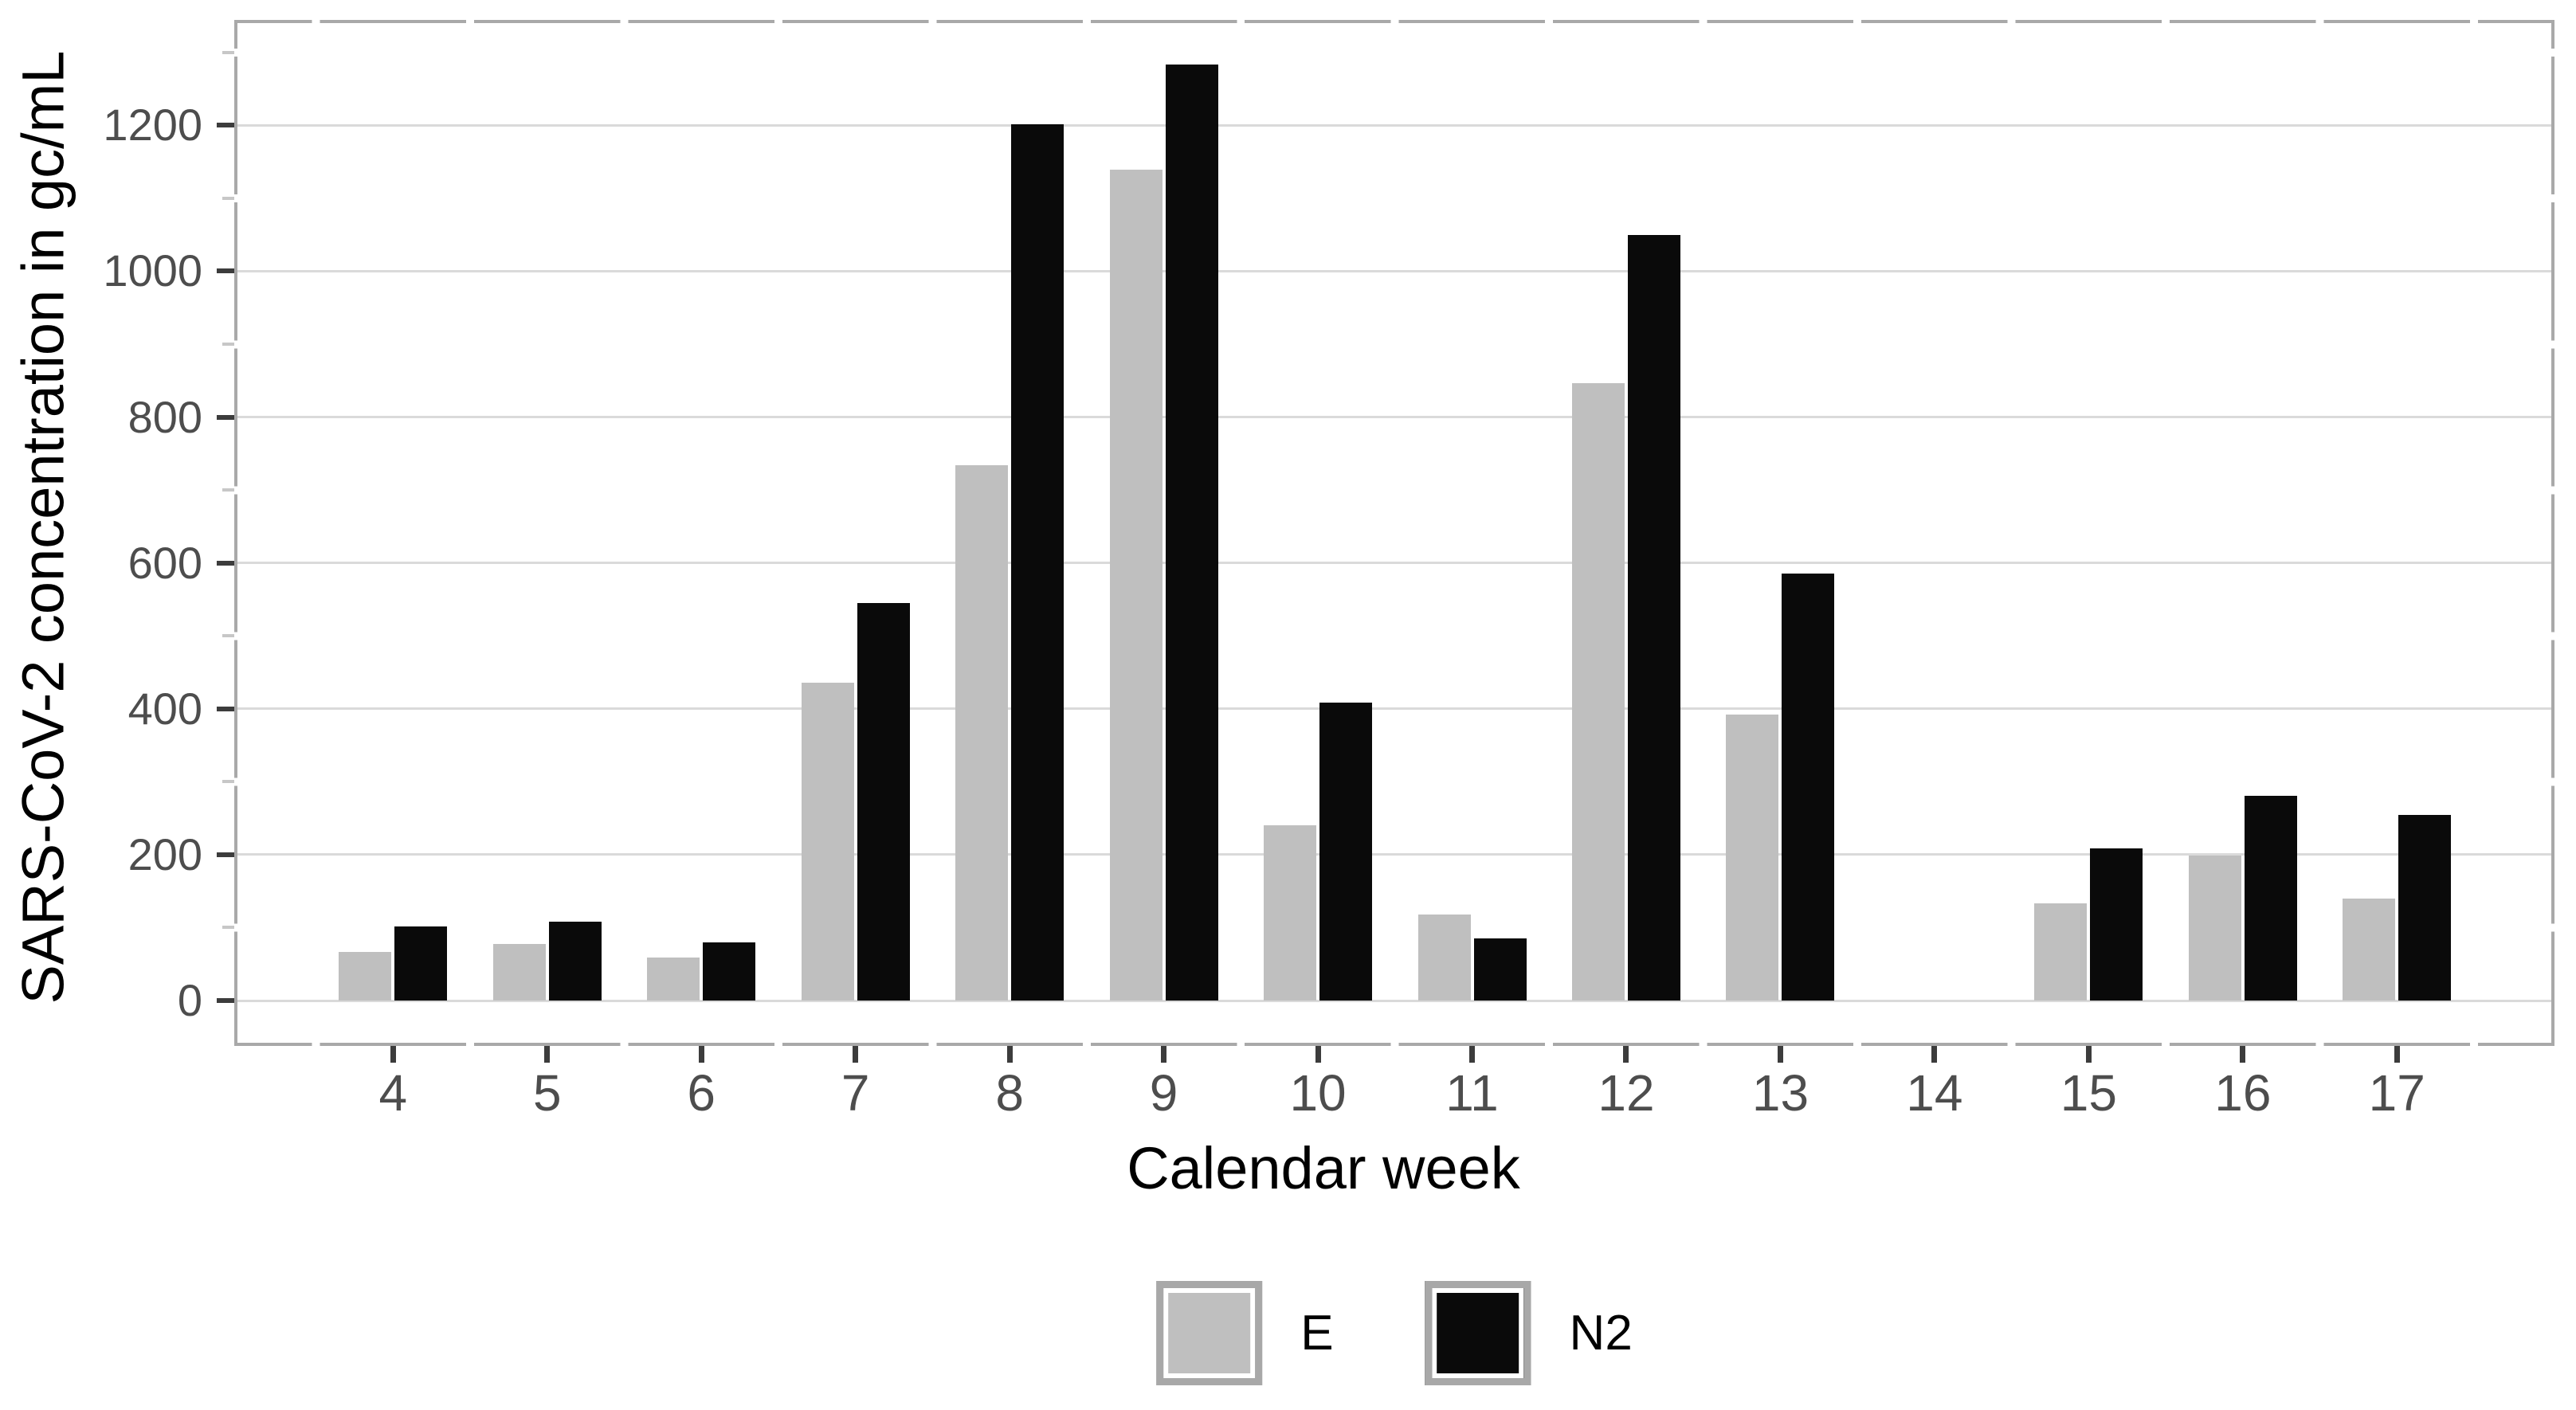 The image size is (2576, 1410). I want to click on y-tick-label-1200: 1200, so click(152, 125).